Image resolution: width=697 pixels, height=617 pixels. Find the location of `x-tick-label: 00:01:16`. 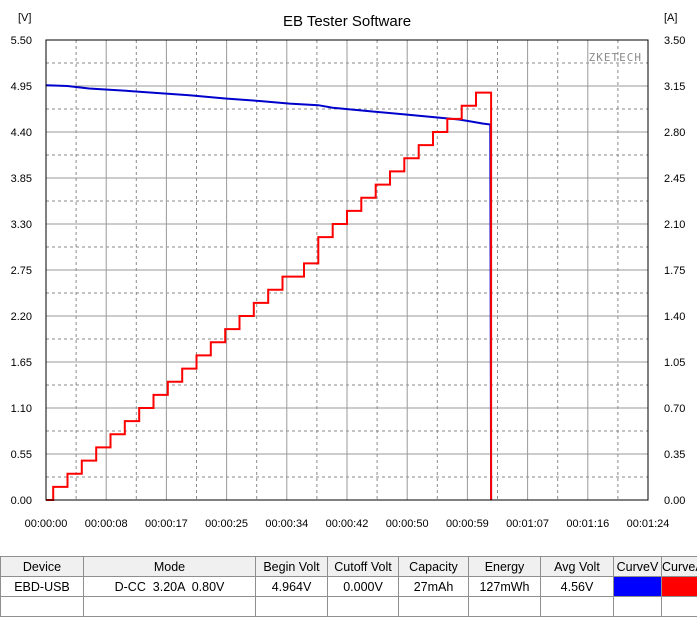

x-tick-label: 00:01:16 is located at coordinates (587, 524).